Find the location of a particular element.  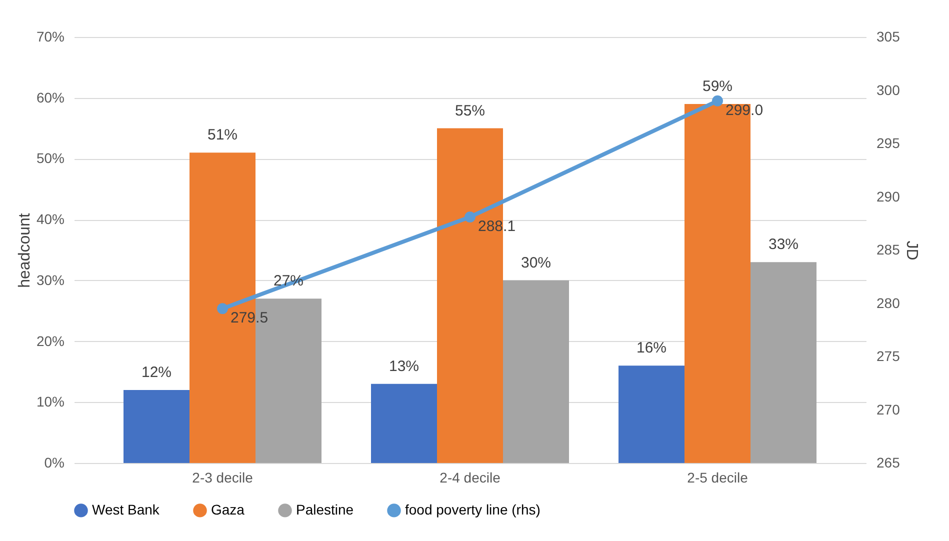

data-label: 59% is located at coordinates (717, 86).